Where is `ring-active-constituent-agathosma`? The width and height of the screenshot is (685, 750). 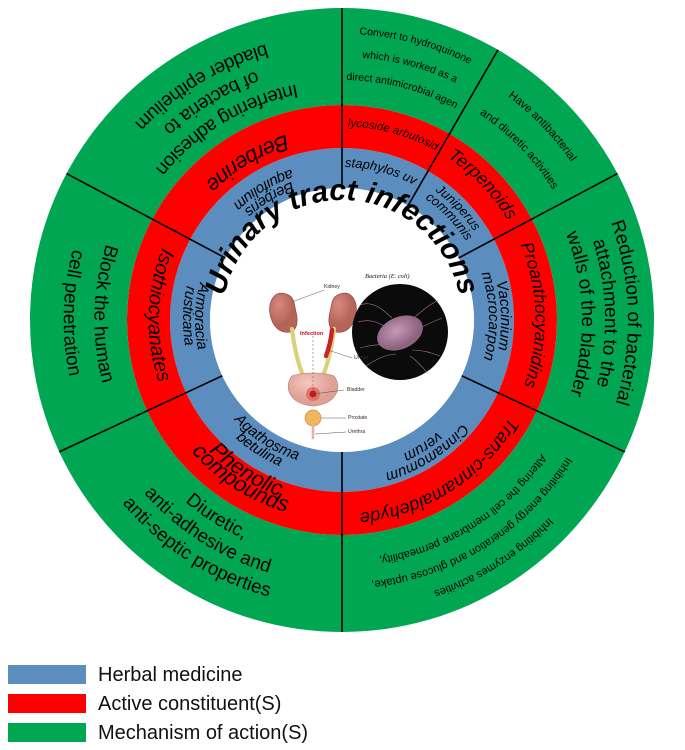 ring-active-constituent-agathosma is located at coordinates (244, 463).